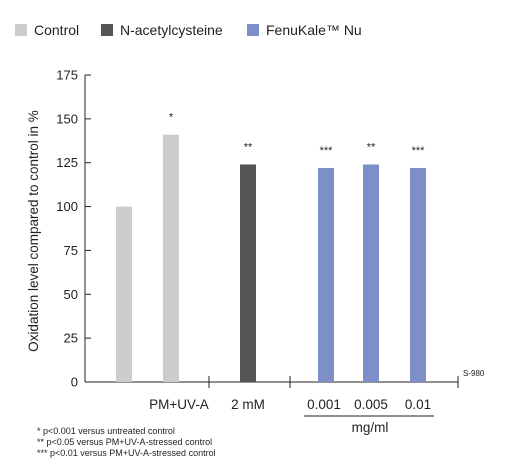 The height and width of the screenshot is (476, 518). What do you see at coordinates (71, 338) in the screenshot?
I see `y-tick-label: 25` at bounding box center [71, 338].